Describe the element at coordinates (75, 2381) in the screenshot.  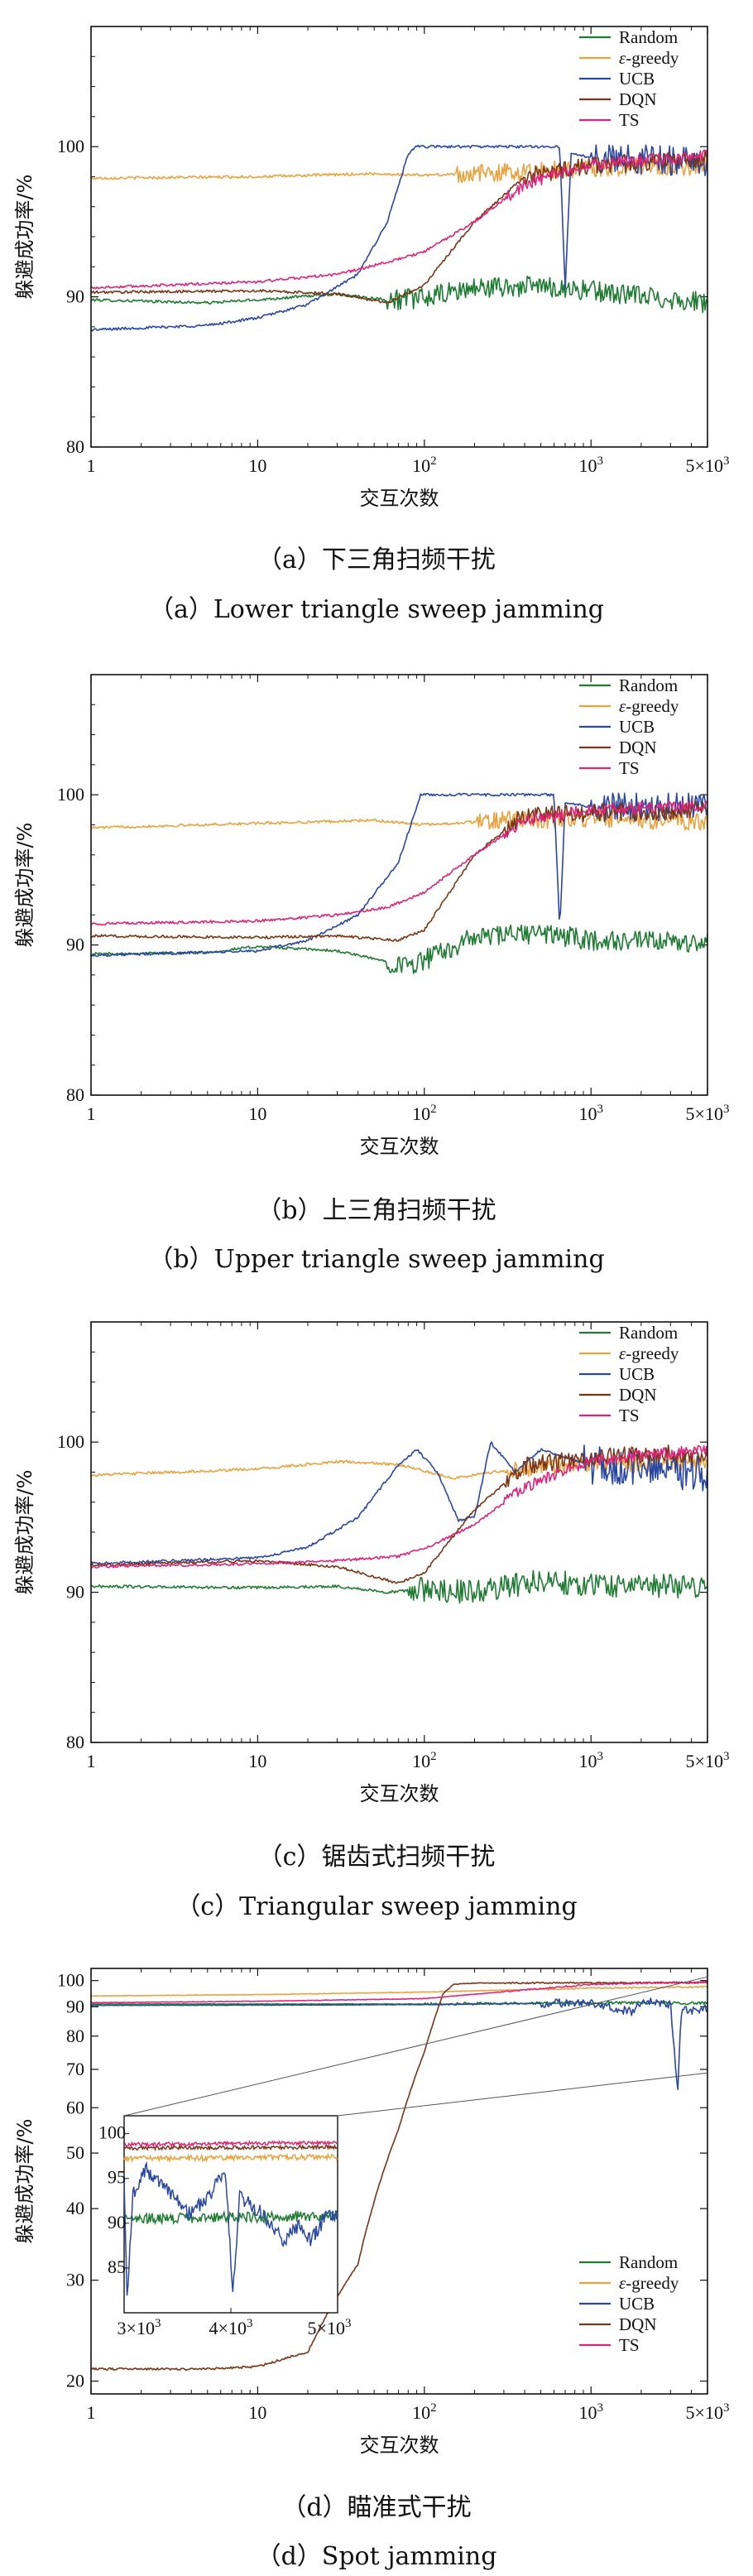
I see `y-tick-label: 20` at that location.